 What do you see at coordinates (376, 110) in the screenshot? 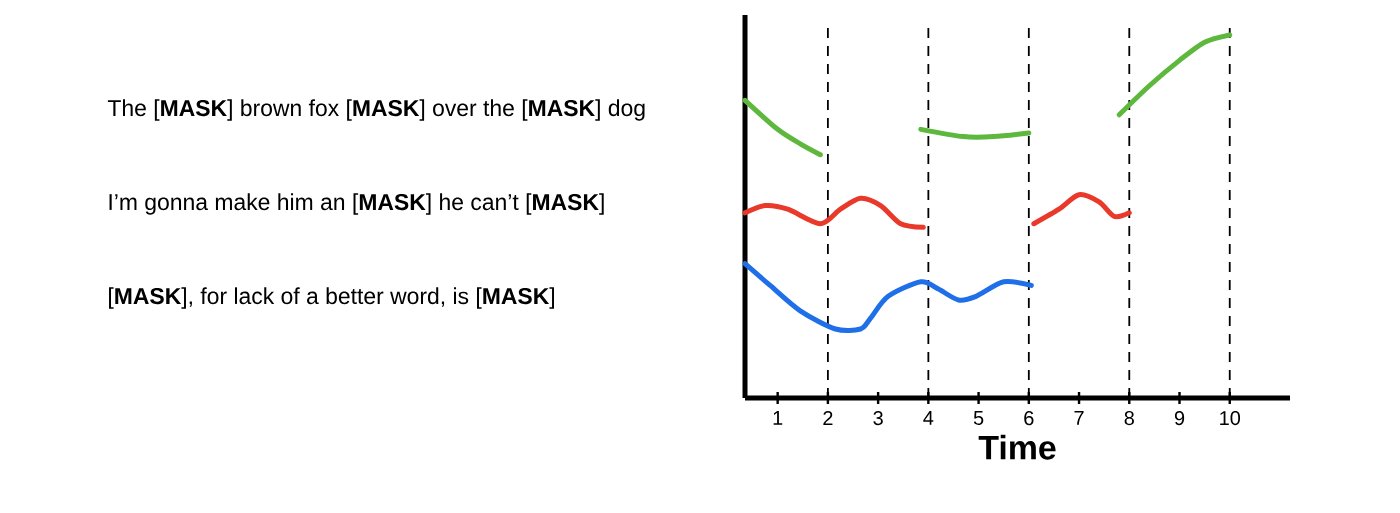
I see `text: The [MASK] brown fox [MASK] over the [MASK] dog` at bounding box center [376, 110].